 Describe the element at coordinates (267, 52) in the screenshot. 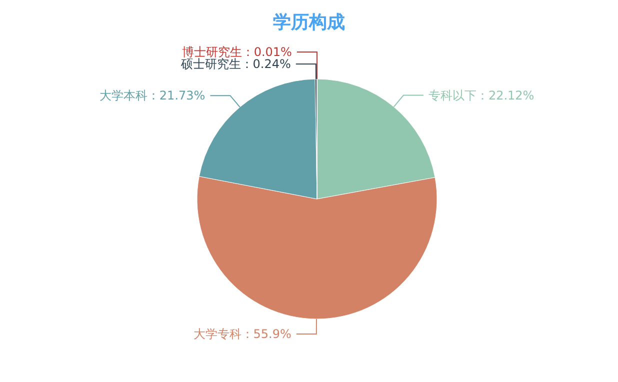

I see `data-label: ：0.01%` at that location.